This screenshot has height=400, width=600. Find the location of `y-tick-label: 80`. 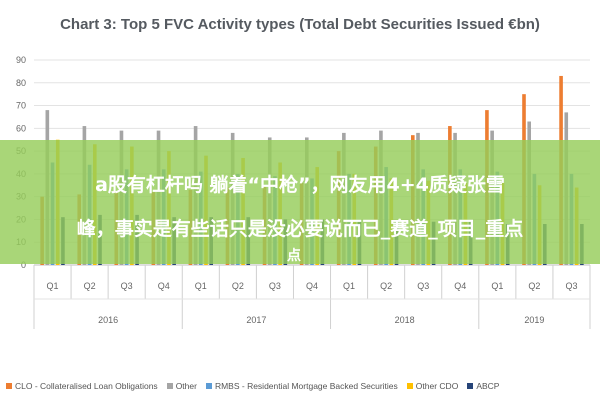

y-tick-label: 80 is located at coordinates (21, 83).